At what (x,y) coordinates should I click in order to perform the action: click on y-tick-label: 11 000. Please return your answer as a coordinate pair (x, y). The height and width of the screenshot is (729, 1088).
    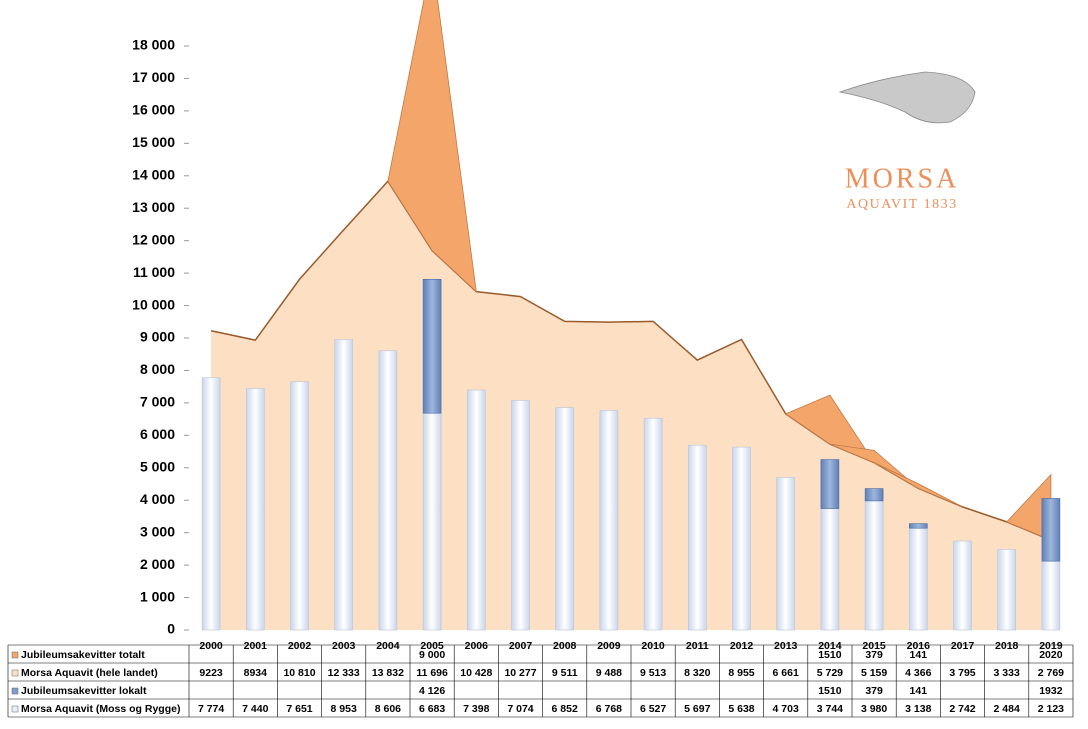
    Looking at the image, I should click on (154, 272).